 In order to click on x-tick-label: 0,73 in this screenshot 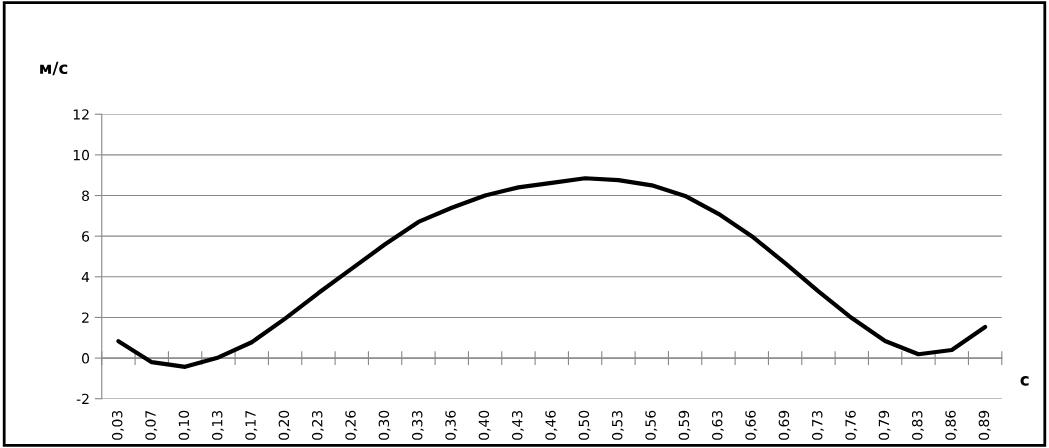, I will do `click(817, 425)`.